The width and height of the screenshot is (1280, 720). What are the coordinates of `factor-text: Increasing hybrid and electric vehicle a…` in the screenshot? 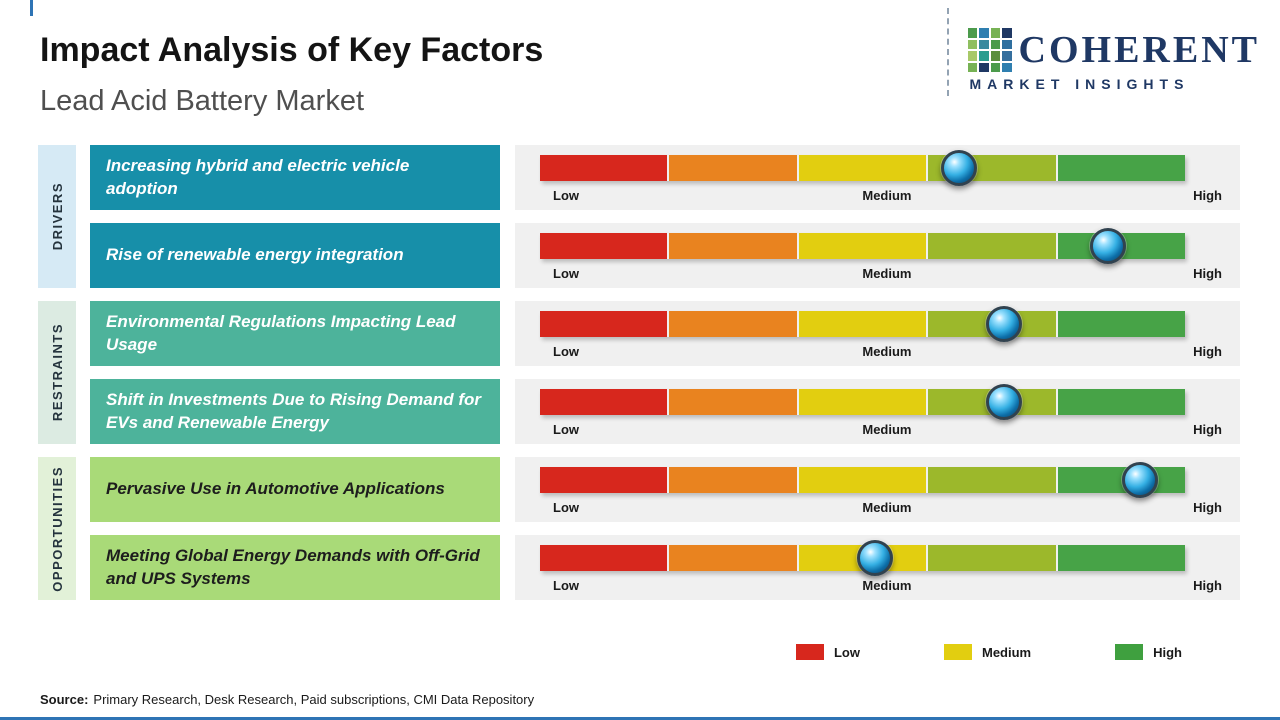 It's located at (258, 177).